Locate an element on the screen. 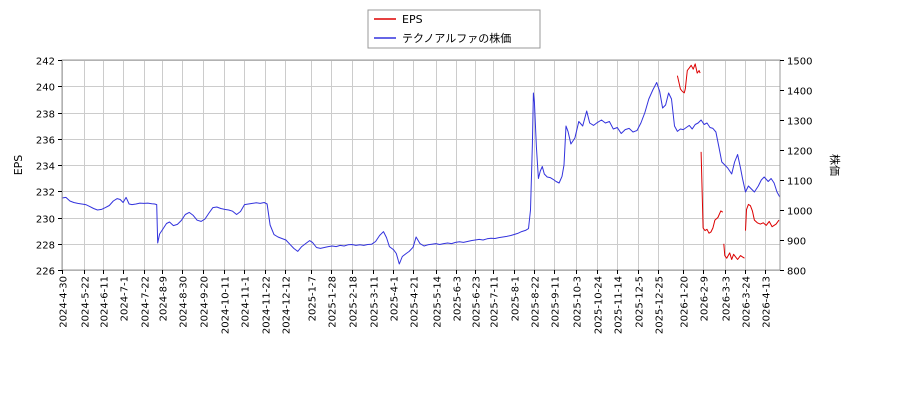  left-tick-label: 236 is located at coordinates (45, 141).